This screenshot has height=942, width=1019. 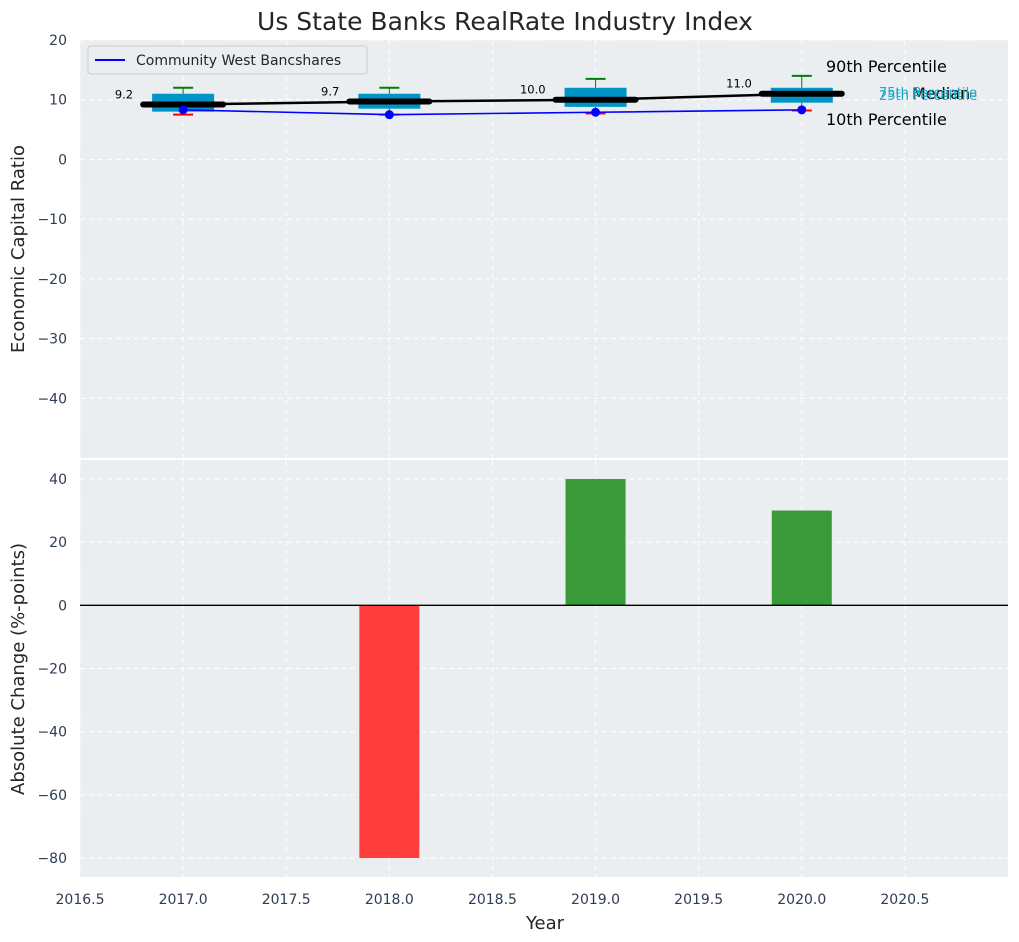 I want to click on annotation-75th-percentile: 75th Percentile, so click(x=928, y=93).